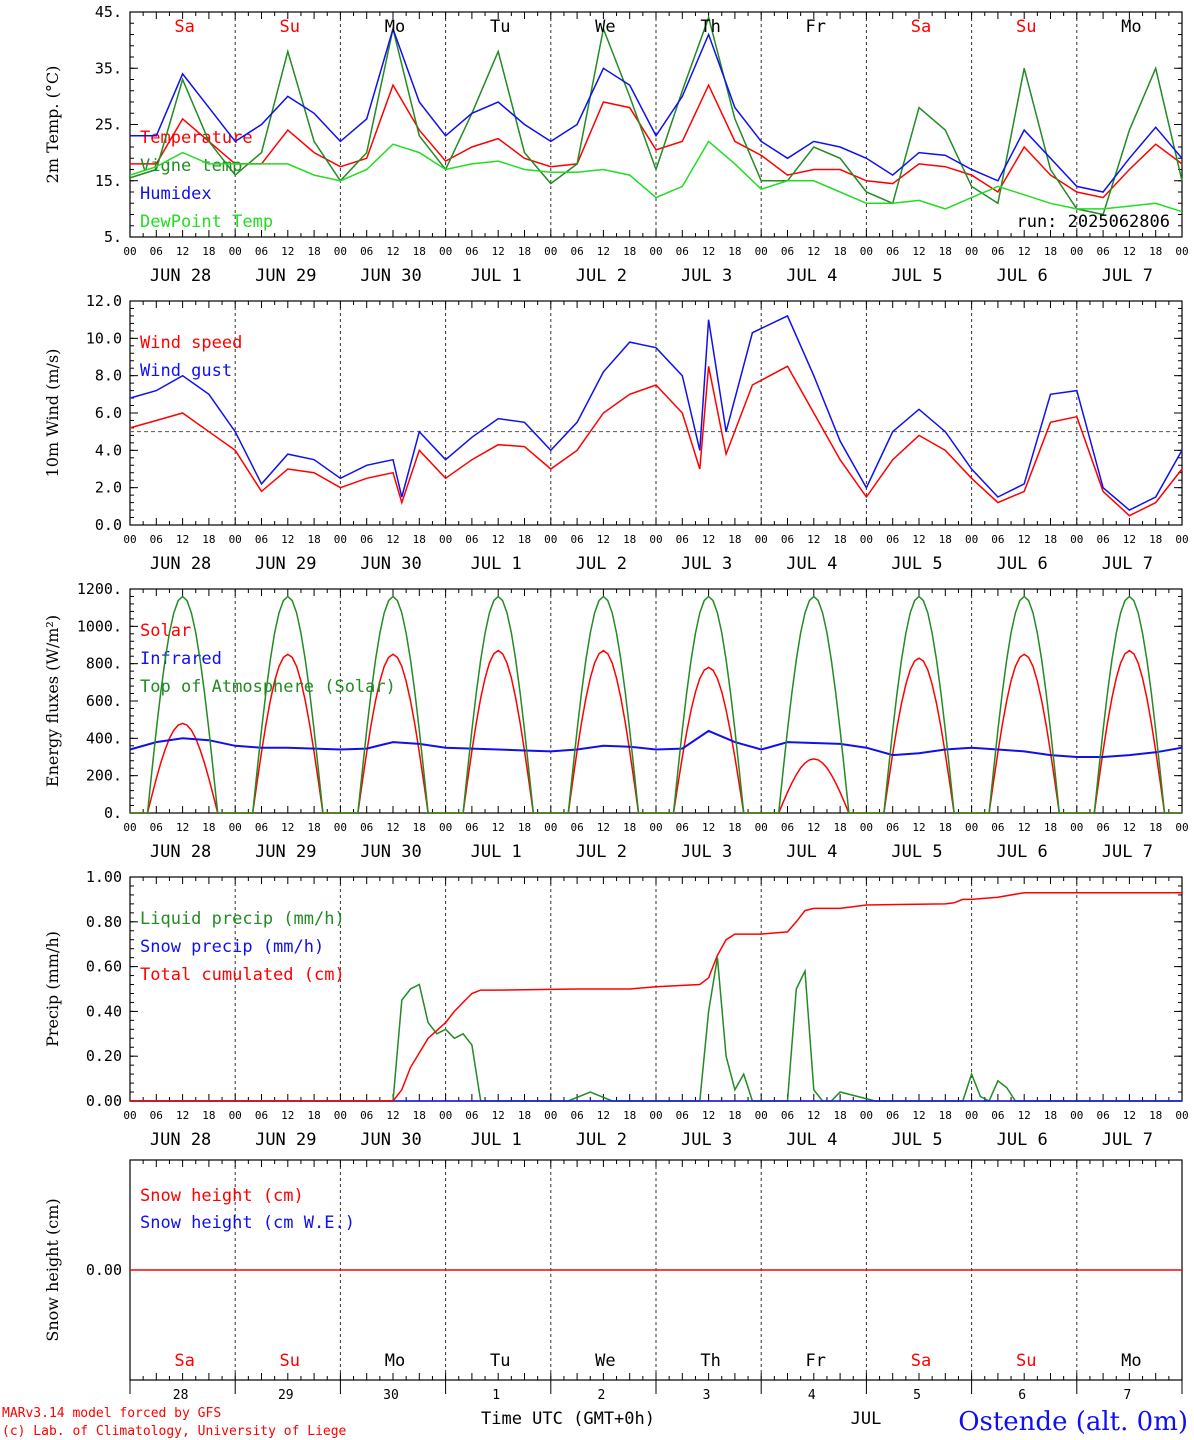  Describe the element at coordinates (108, 181) in the screenshot. I see `y-tick-label: 15.` at that location.